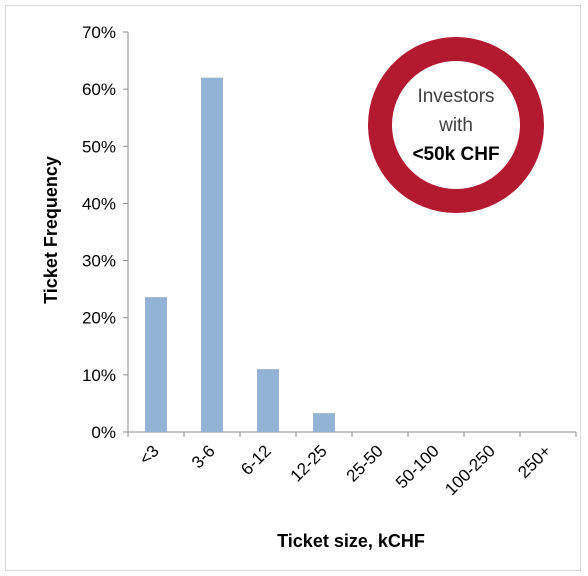  I want to click on y-tick-label: 70%, so click(99, 32).